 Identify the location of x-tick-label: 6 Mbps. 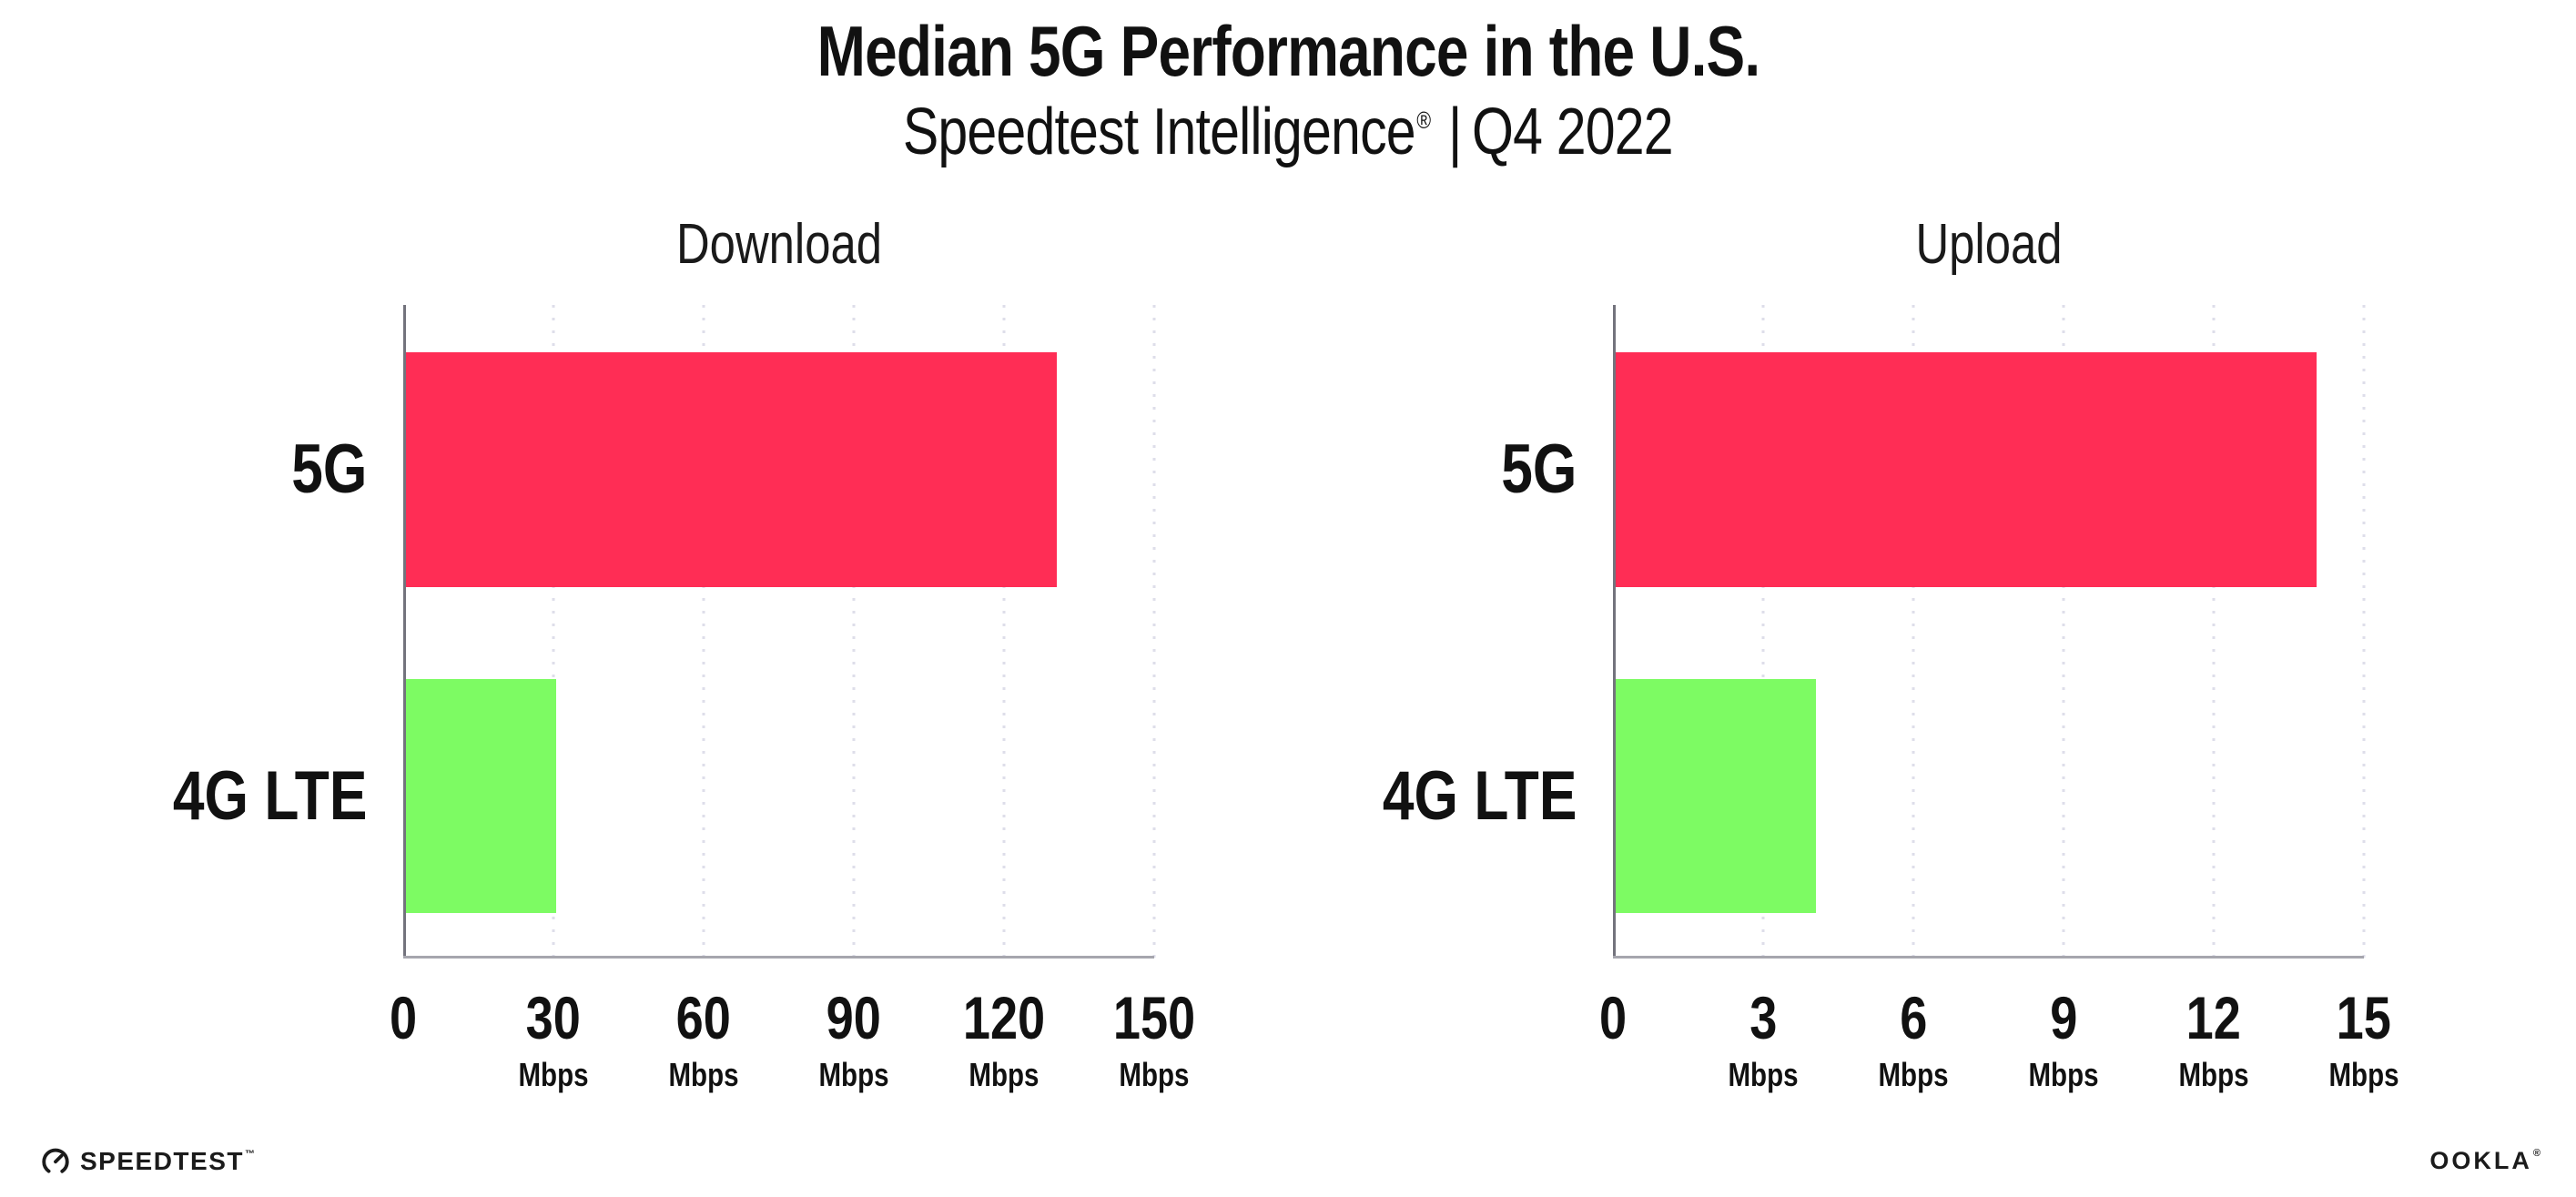
(1913, 1040).